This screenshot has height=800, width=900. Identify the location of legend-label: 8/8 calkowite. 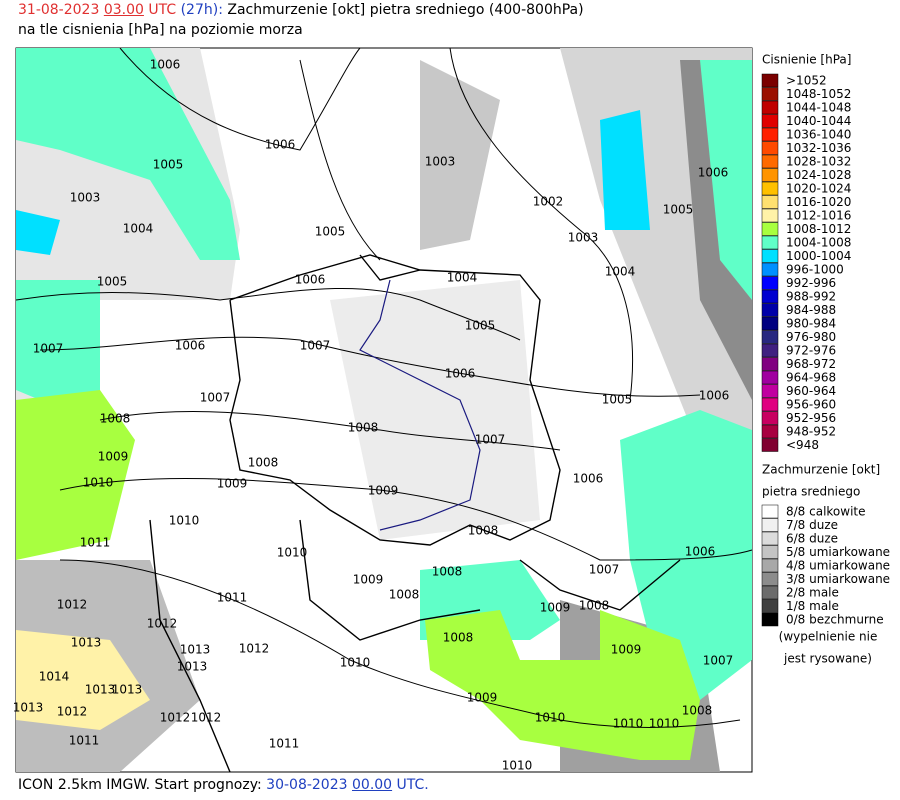
(826, 512).